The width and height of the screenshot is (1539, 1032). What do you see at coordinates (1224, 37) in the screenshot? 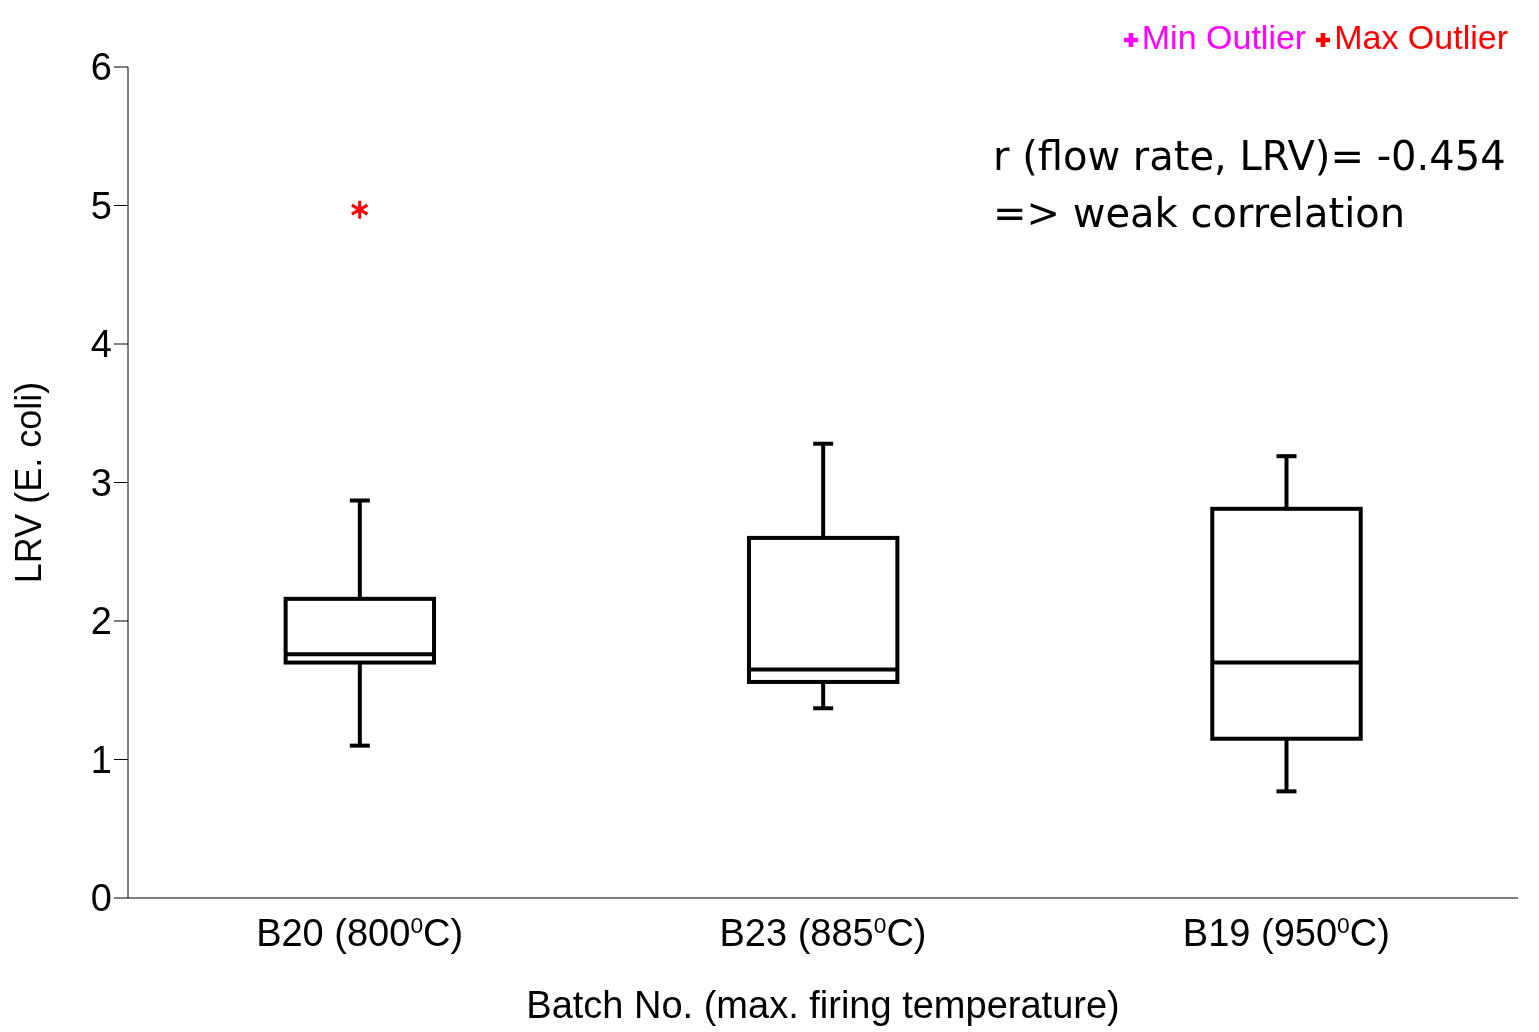
I see `legend-label: Min Outlier` at bounding box center [1224, 37].